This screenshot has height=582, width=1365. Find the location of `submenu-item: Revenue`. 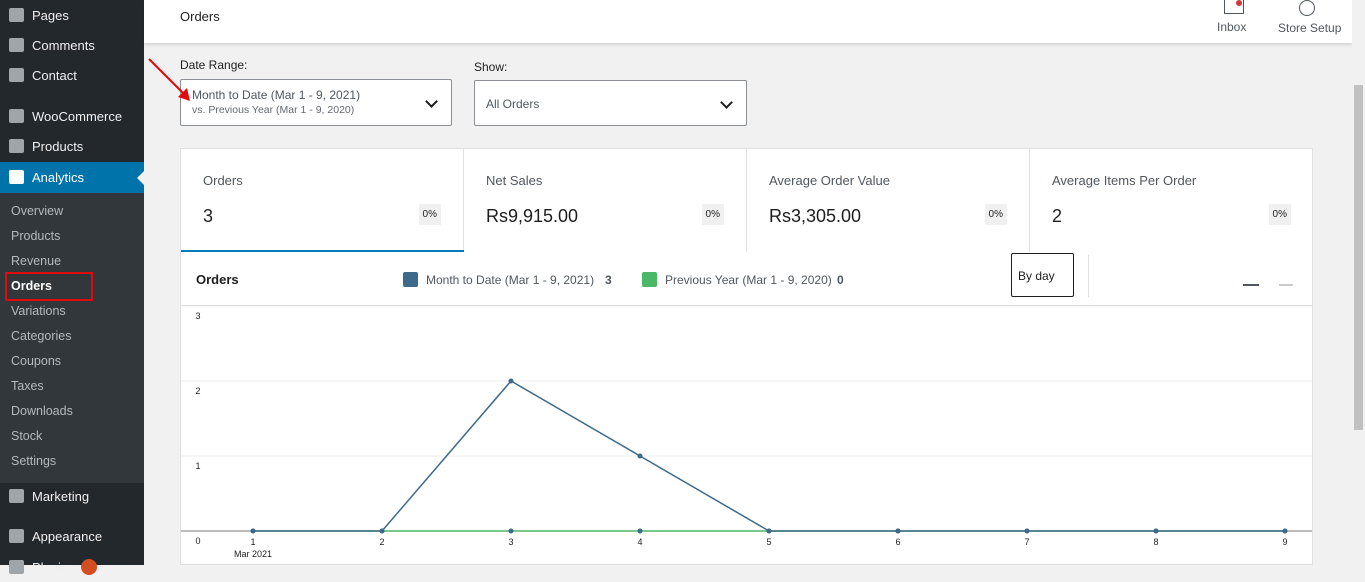

submenu-item: Revenue is located at coordinates (36, 261).